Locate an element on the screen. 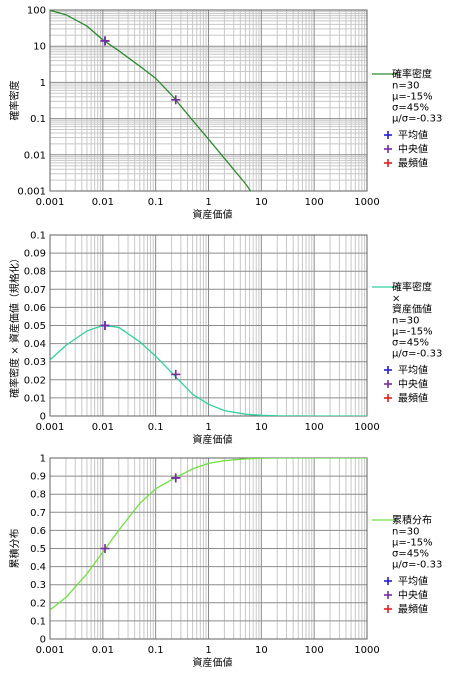 The width and height of the screenshot is (460, 680). y-tick-label: 0.7 is located at coordinates (38, 513).